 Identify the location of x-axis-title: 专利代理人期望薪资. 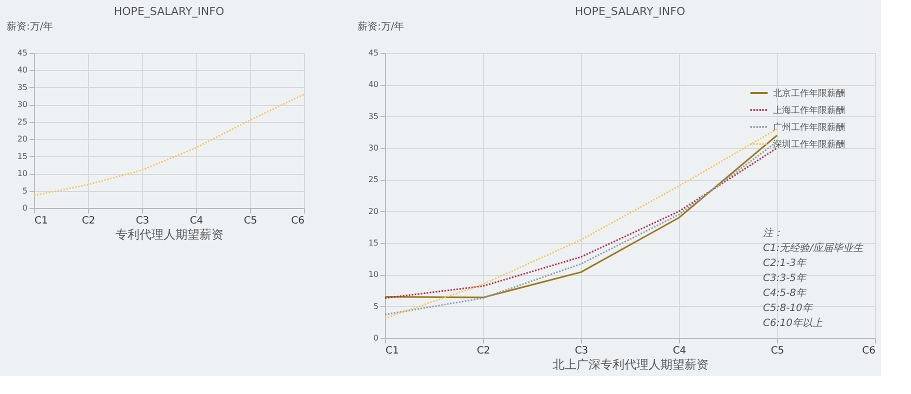
(170, 235).